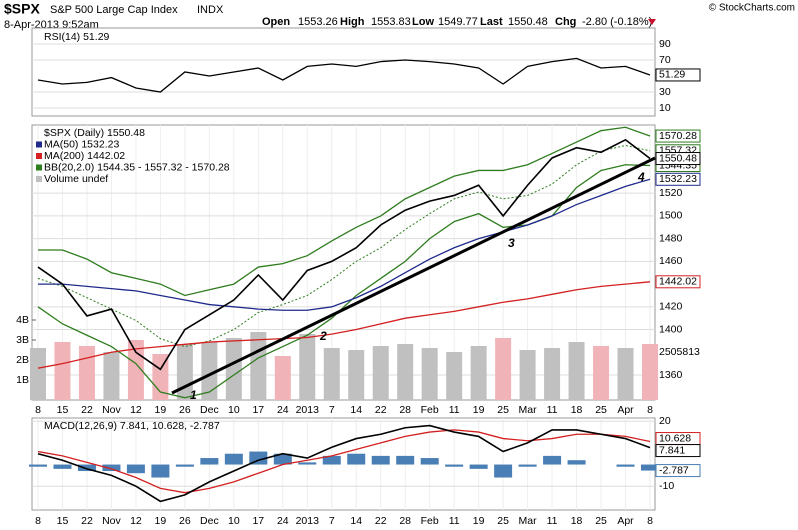 This screenshot has height=530, width=798. Describe the element at coordinates (308, 410) in the screenshot. I see `x-tick-label: 2013` at that location.